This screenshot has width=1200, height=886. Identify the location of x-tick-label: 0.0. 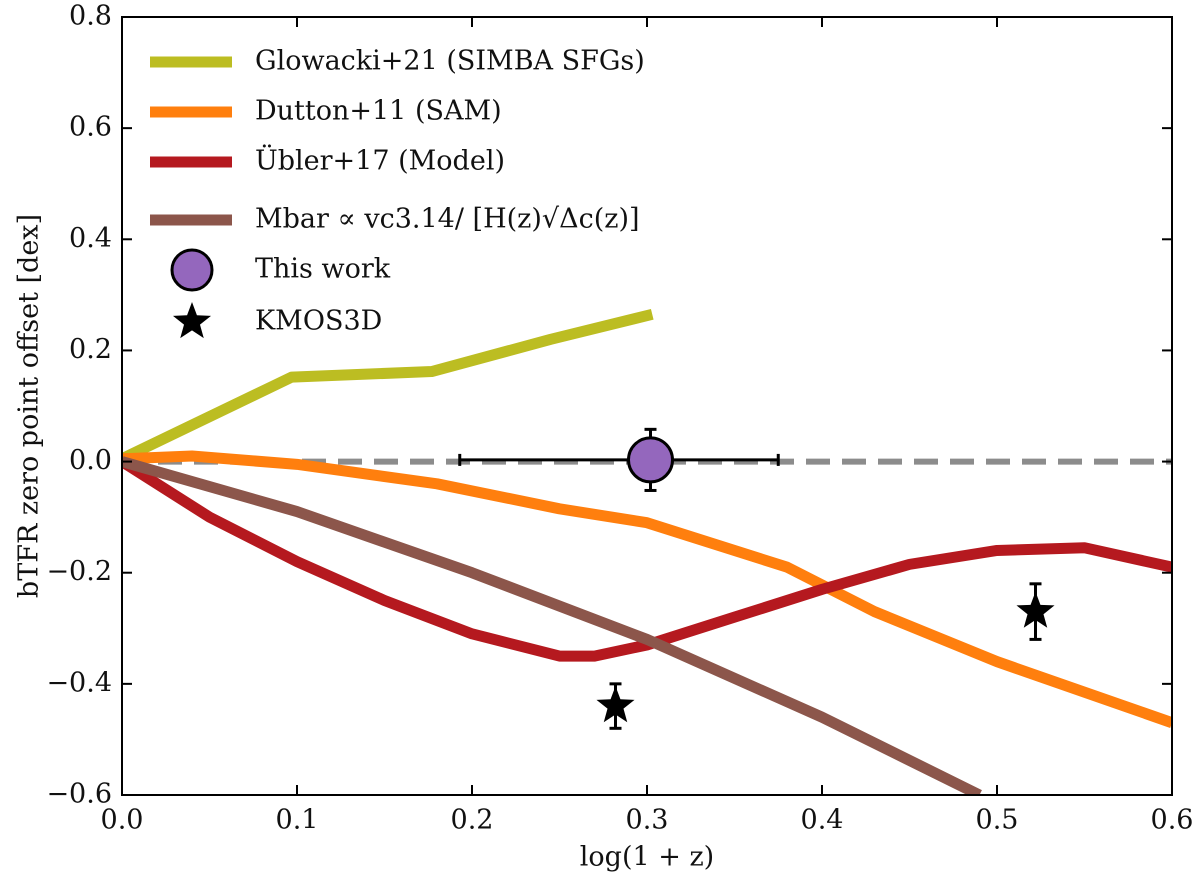
(122, 820).